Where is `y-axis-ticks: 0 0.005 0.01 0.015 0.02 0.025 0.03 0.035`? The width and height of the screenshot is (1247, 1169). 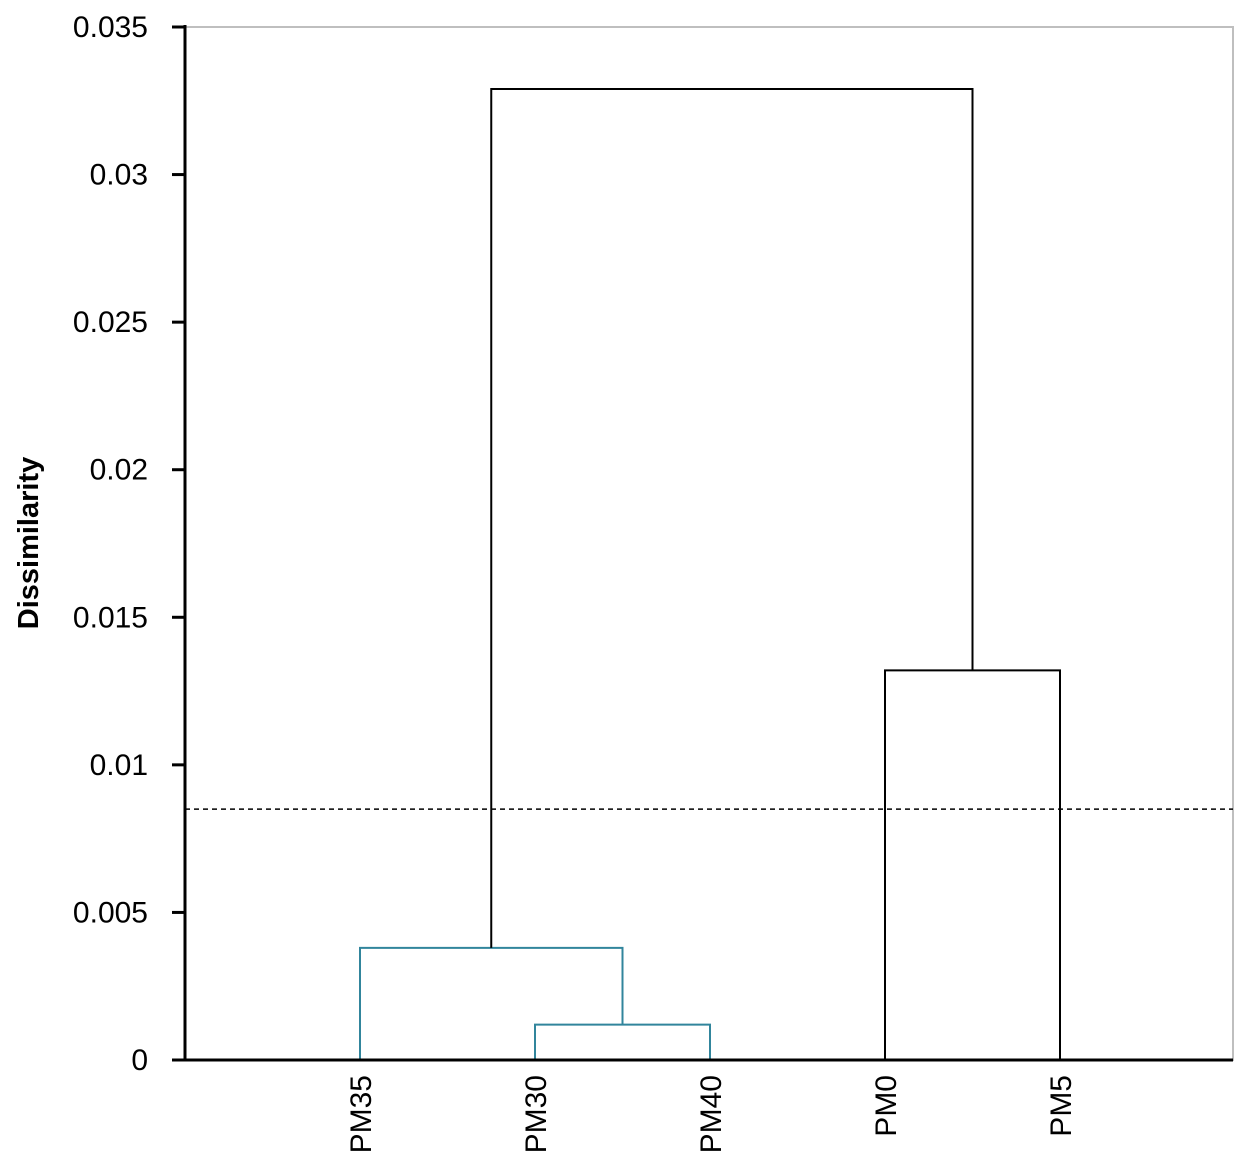
y-axis-ticks: 0 0.005 0.01 0.015 0.02 0.025 0.03 0.035 is located at coordinates (129, 544).